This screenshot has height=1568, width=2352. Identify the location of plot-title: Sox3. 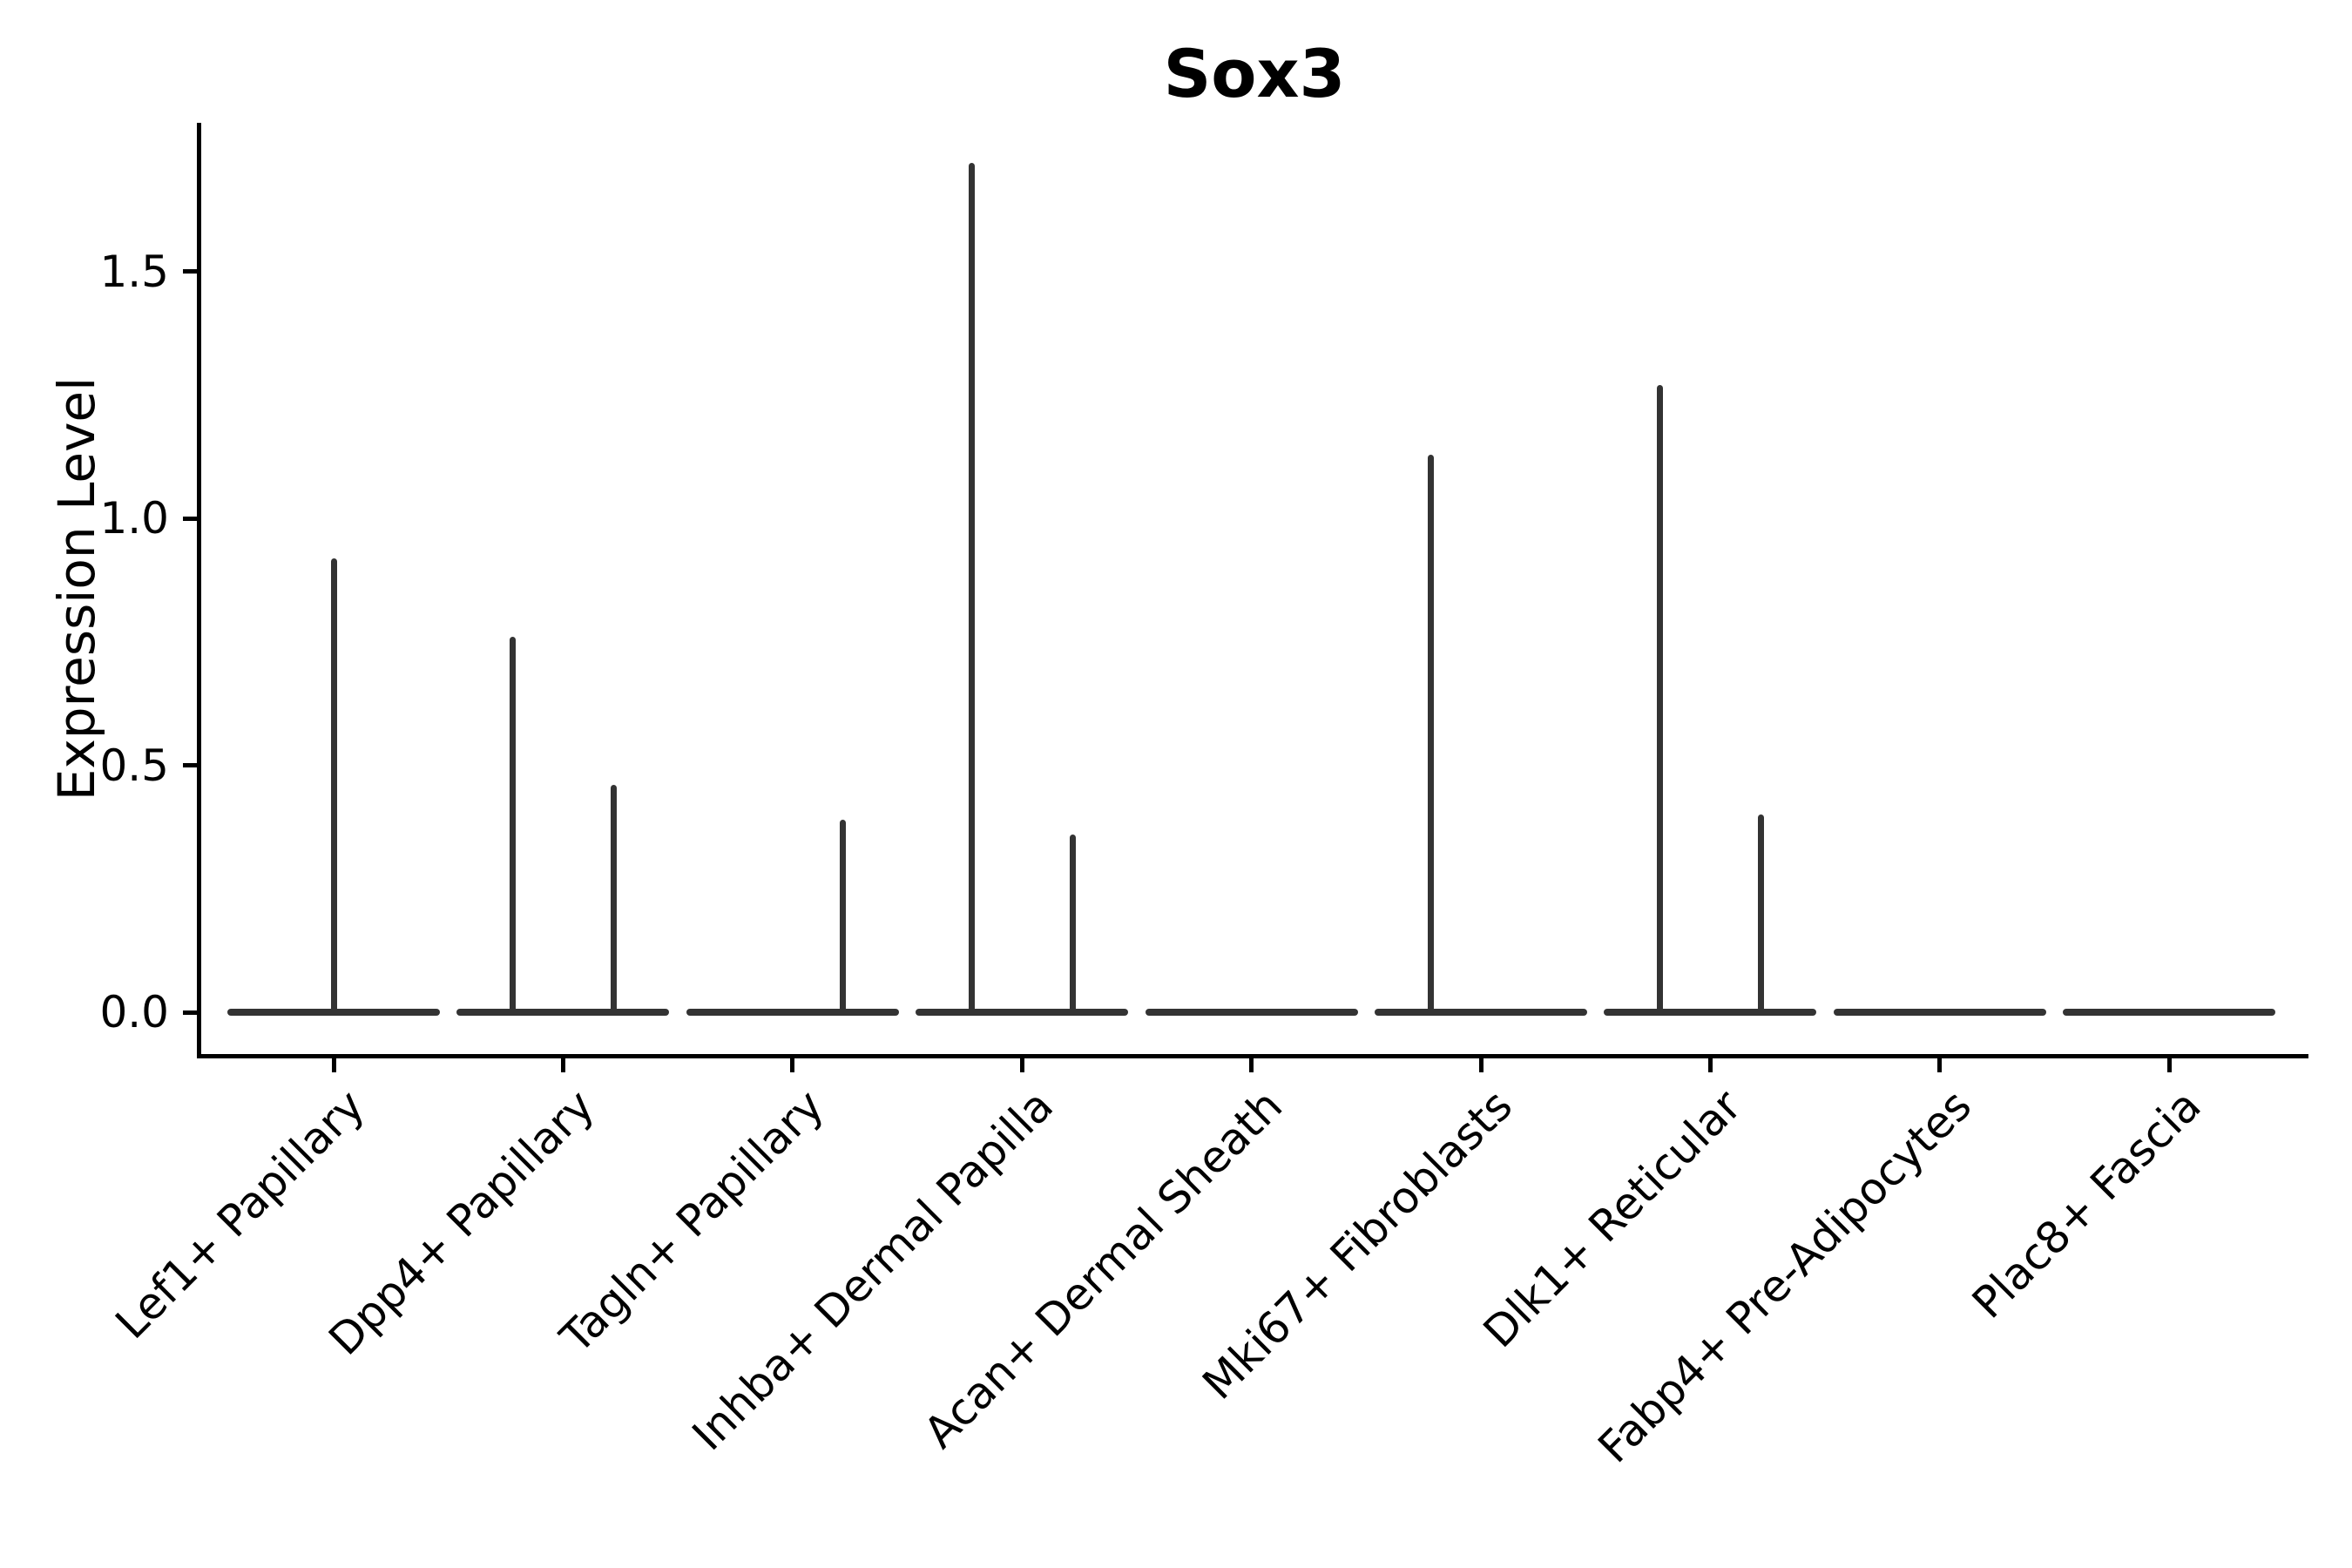
(1254, 74).